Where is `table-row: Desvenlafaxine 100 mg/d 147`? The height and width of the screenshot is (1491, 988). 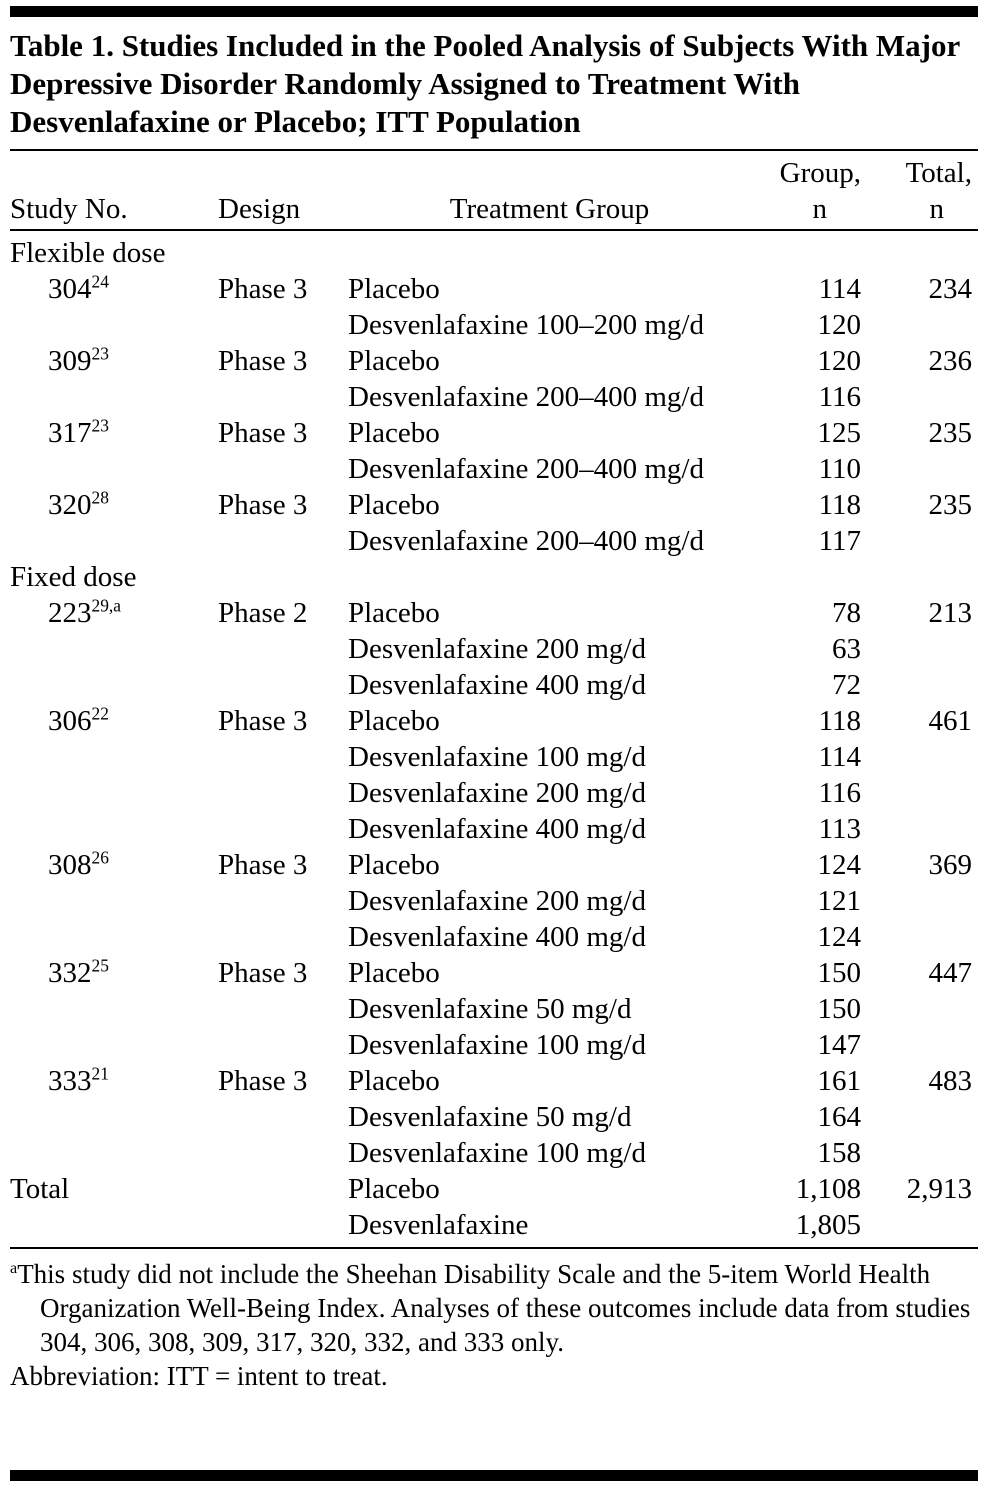 table-row: Desvenlafaxine 100 mg/d 147 is located at coordinates (494, 1045).